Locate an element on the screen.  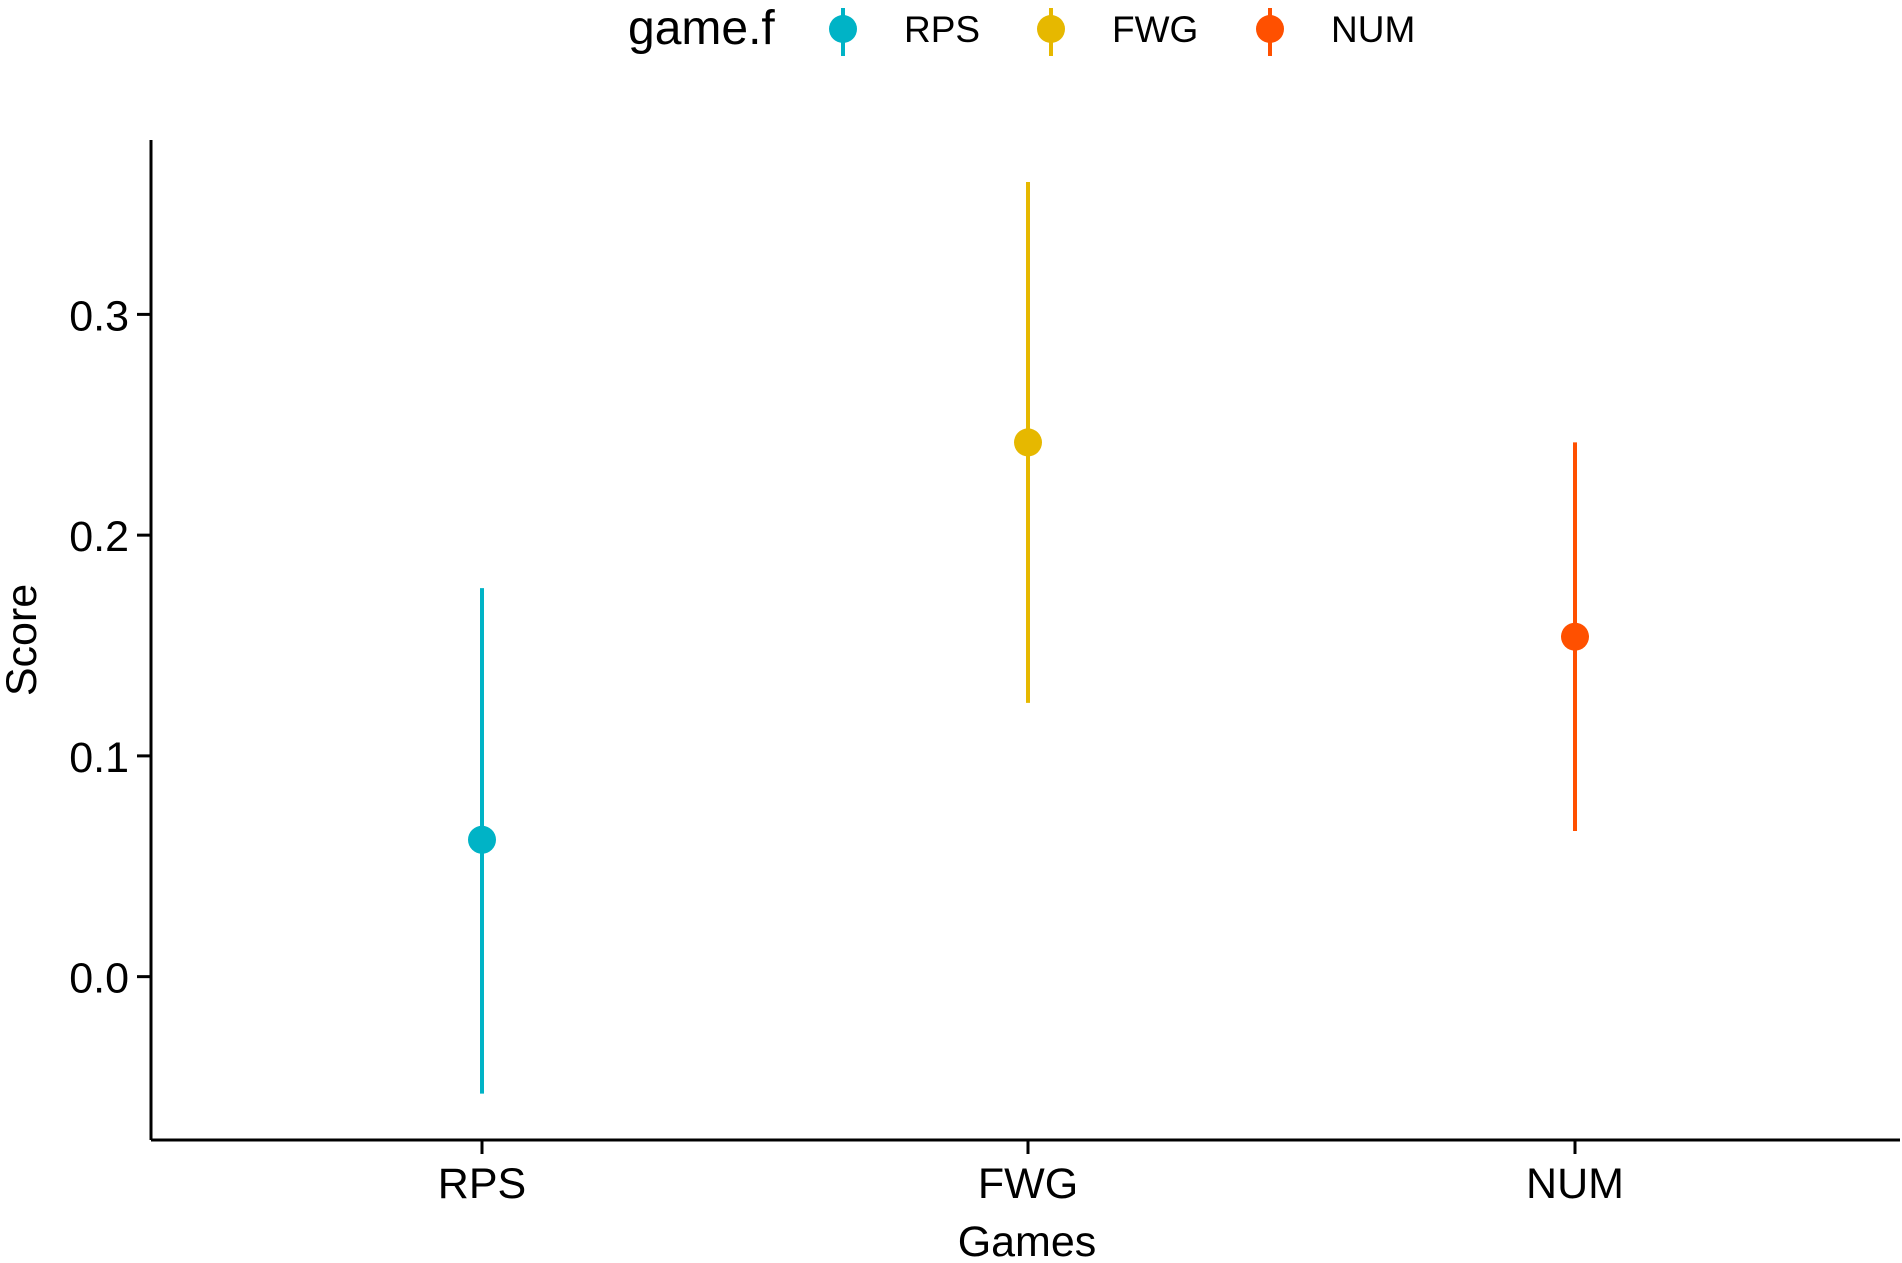
legend-entry-num: NUM is located at coordinates (1335, 32).